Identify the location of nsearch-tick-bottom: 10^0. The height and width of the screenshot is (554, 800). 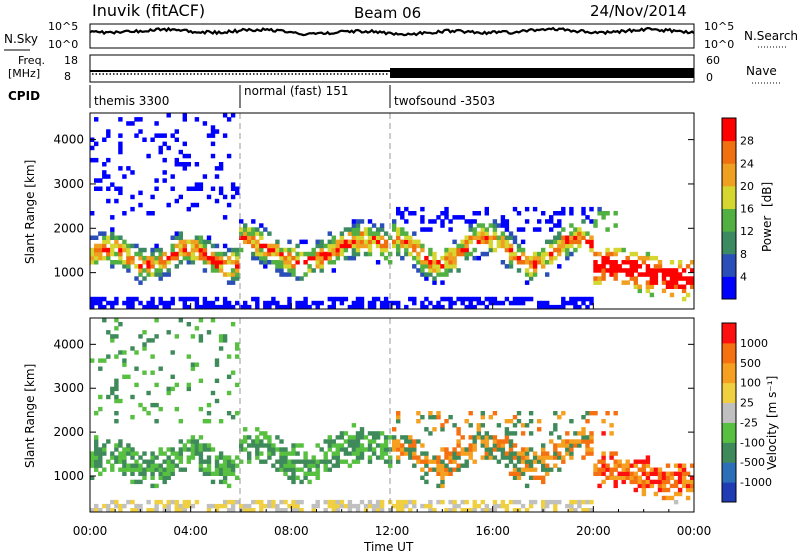
(719, 44).